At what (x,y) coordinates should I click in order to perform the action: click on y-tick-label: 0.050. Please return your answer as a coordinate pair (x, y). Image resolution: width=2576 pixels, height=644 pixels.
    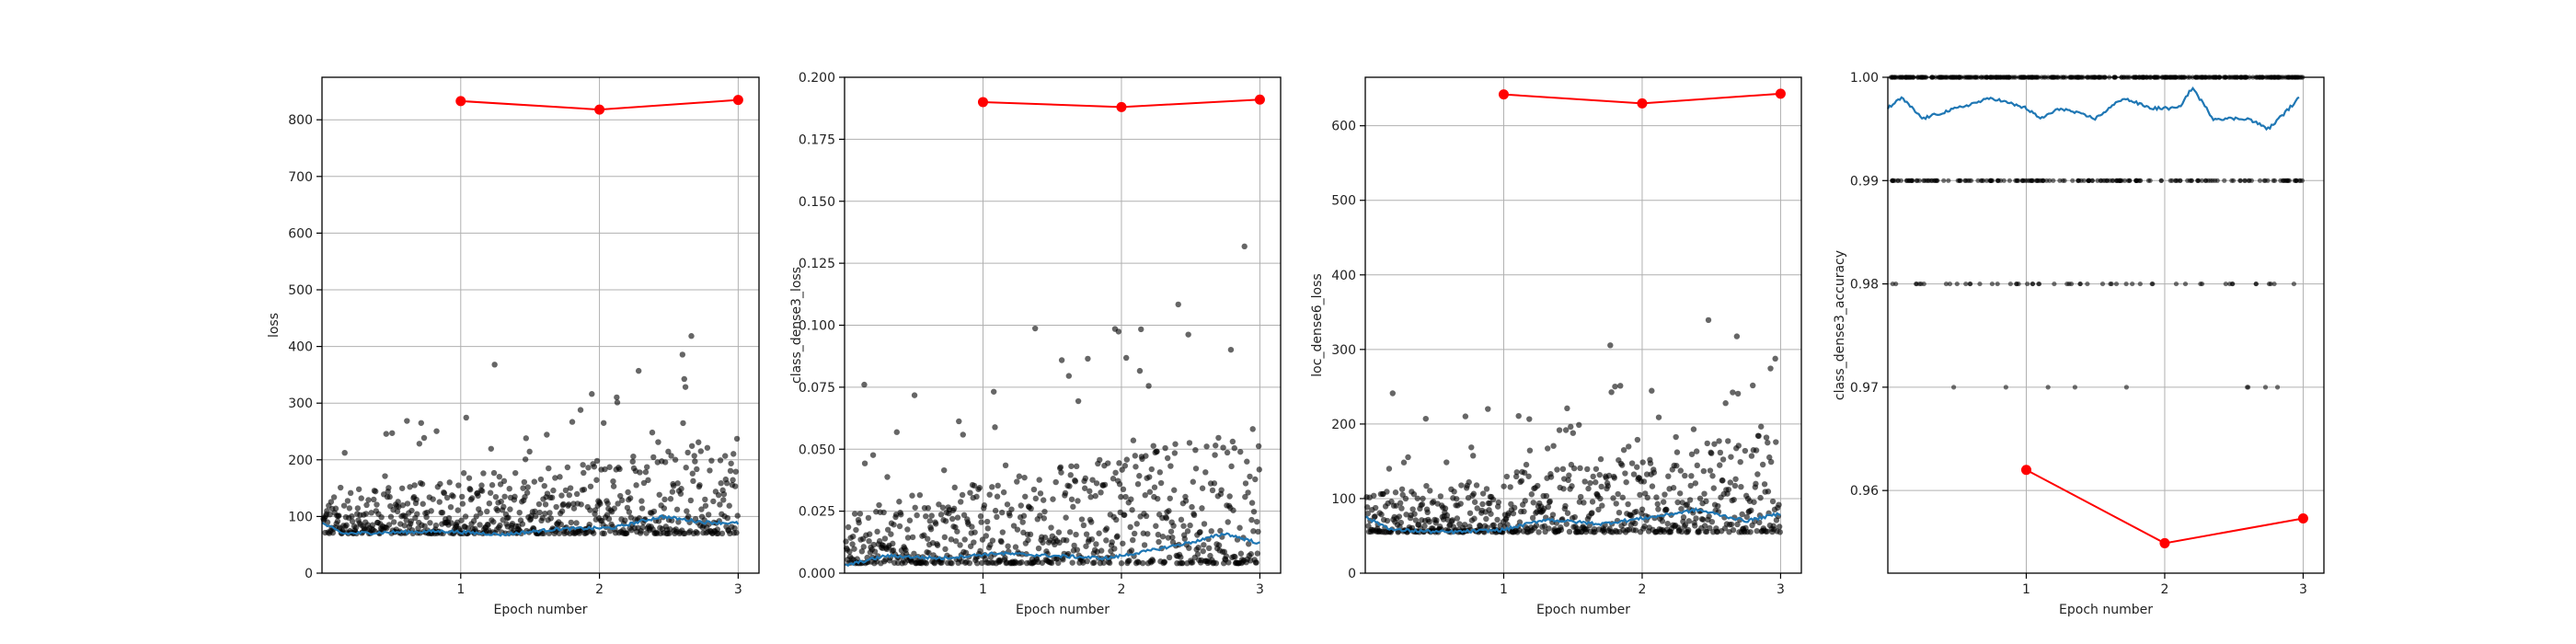
    Looking at the image, I should click on (817, 450).